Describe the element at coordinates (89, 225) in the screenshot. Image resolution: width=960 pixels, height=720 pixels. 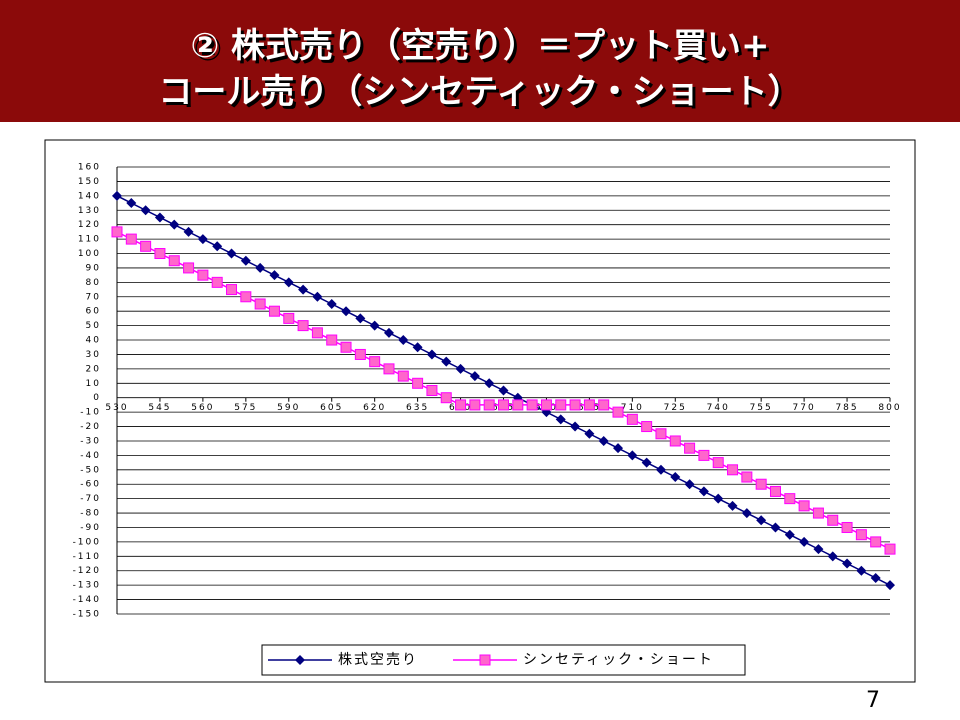
I see `y-tick-label: 120` at that location.